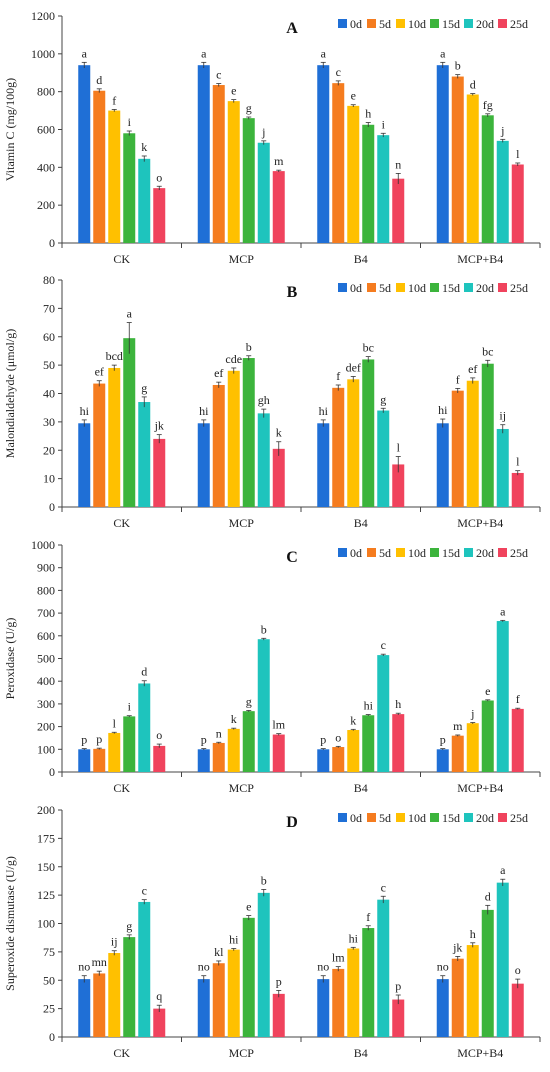  I want to click on y-tick-label: 500, so click(46, 659).